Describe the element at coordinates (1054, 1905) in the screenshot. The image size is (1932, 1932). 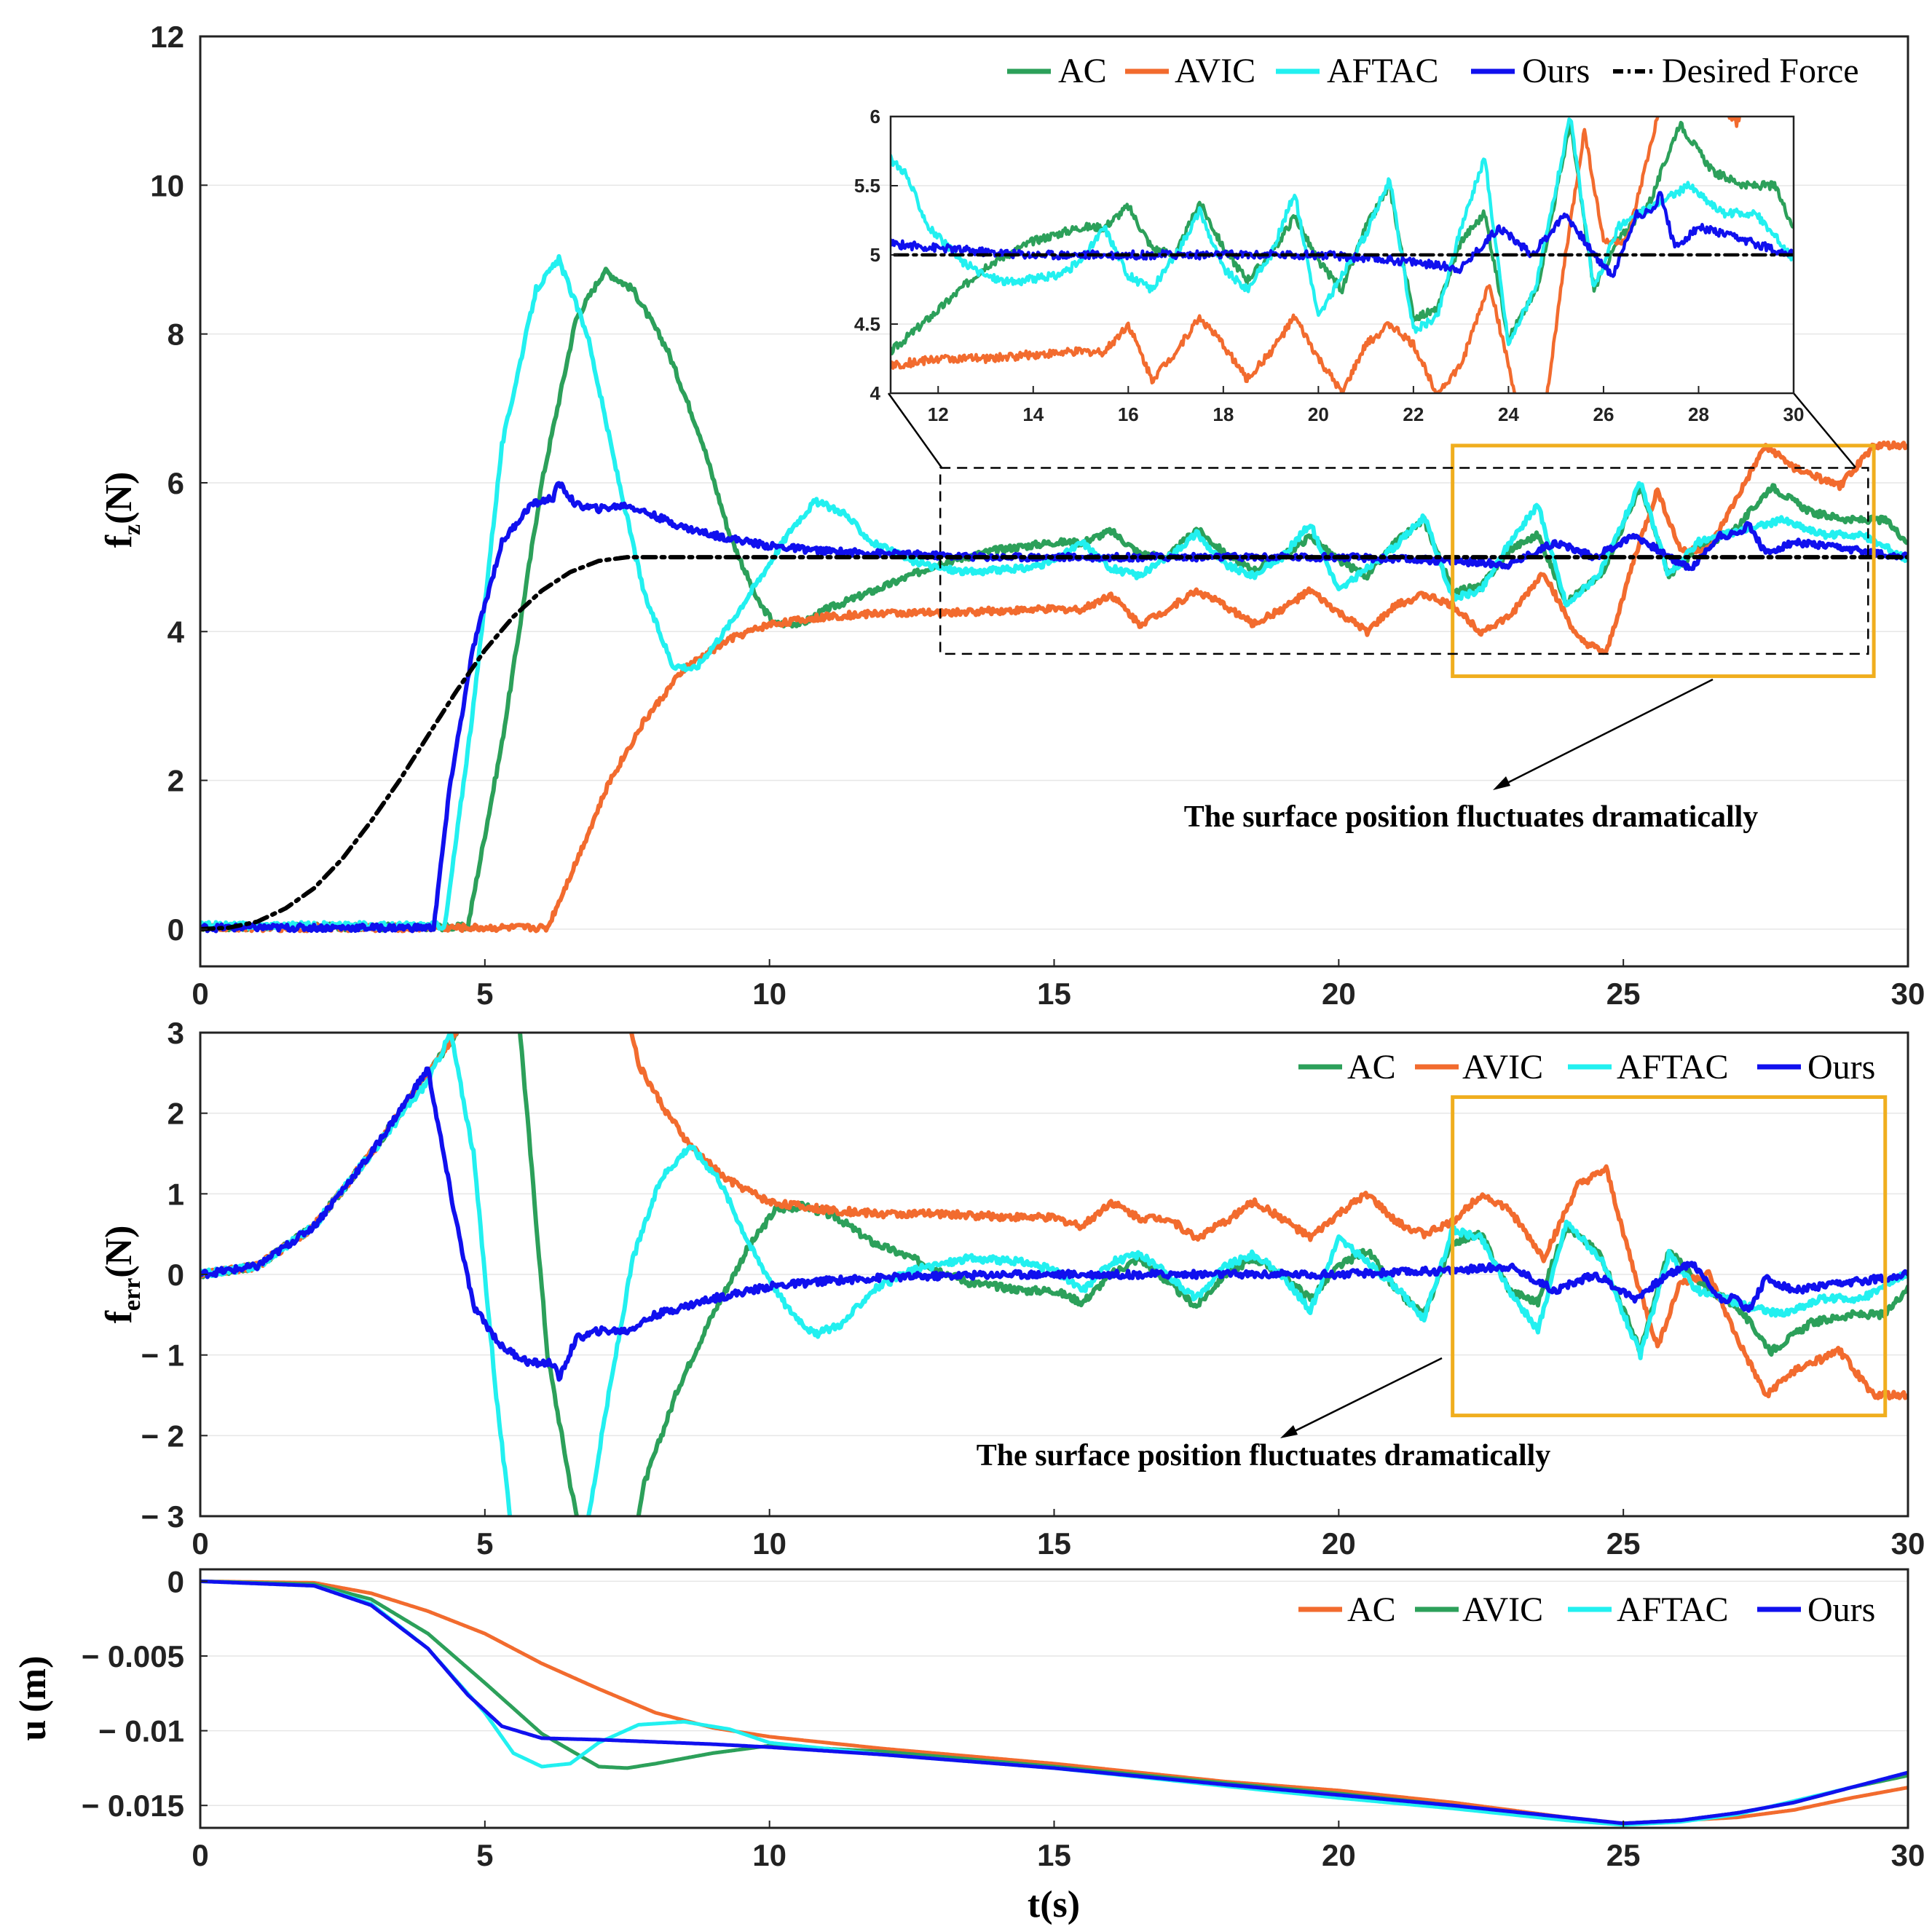
I see `x-axis-label: t(s)` at that location.